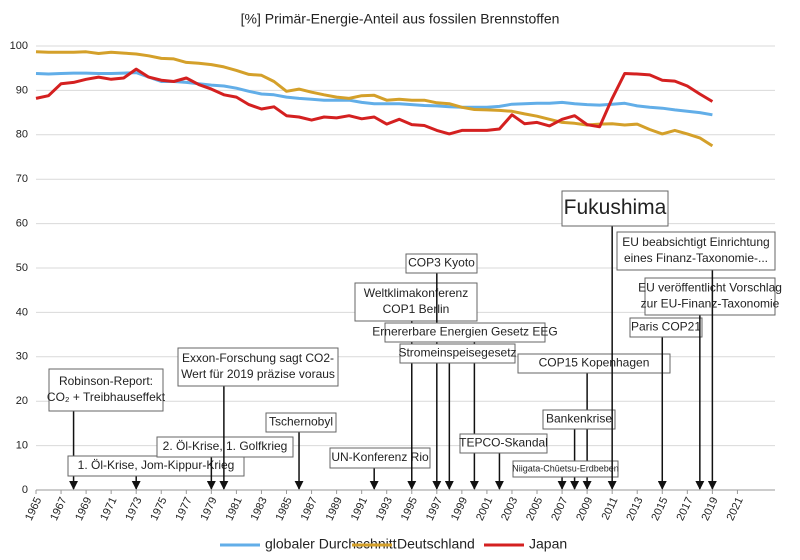 This screenshot has height=560, width=800. I want to click on legend-label: globaler Durchschnitt, so click(331, 544).